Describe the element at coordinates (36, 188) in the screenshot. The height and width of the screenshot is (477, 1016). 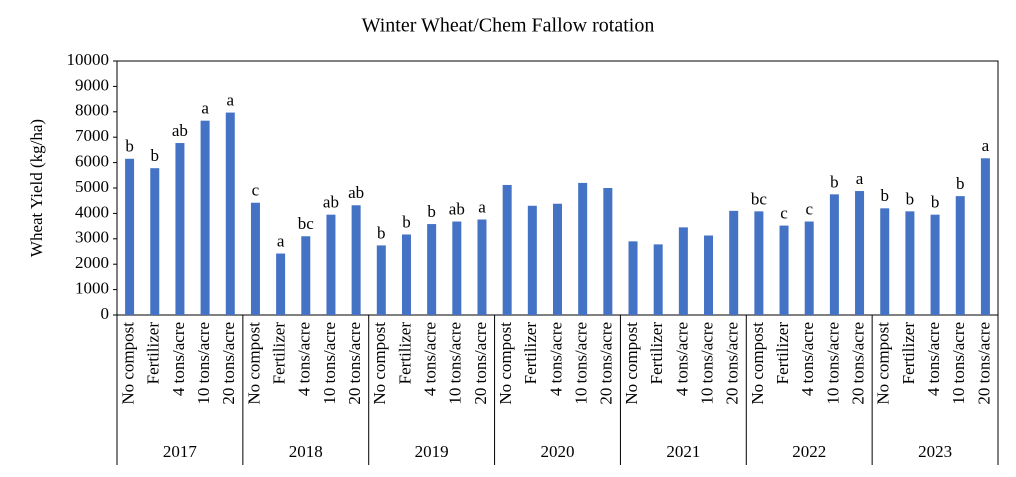
I see `y-axis-title: Wheat Yield (kg/ha)` at that location.